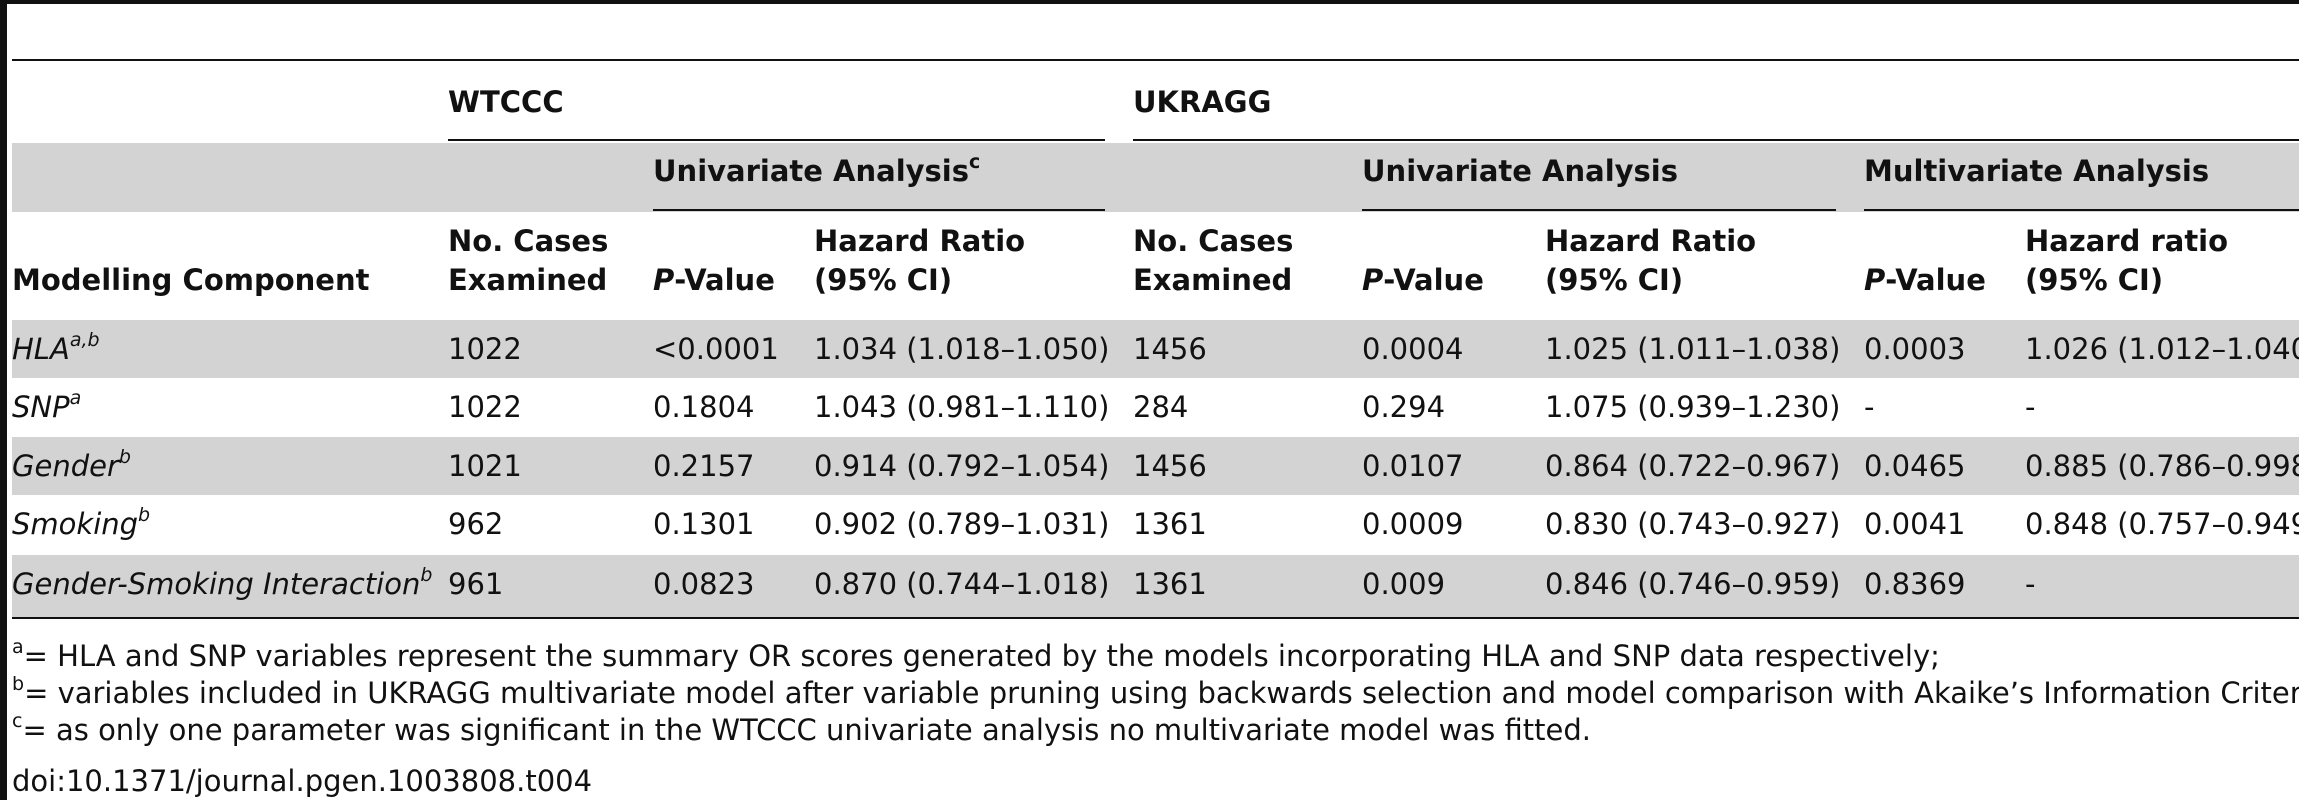 The height and width of the screenshot is (800, 2299). Describe the element at coordinates (962, 349) in the screenshot. I see `row-wtccc-hr: 1.034 (1.018–1.050)` at that location.